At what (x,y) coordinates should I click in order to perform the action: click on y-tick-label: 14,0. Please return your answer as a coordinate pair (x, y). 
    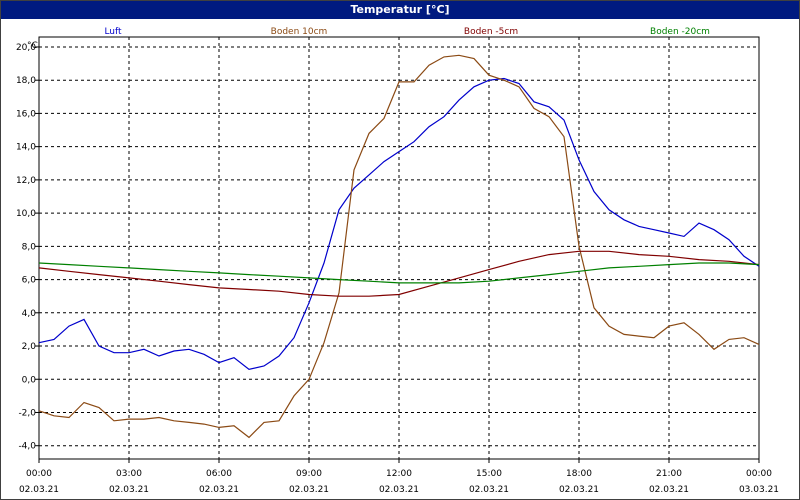
    Looking at the image, I should click on (26, 148).